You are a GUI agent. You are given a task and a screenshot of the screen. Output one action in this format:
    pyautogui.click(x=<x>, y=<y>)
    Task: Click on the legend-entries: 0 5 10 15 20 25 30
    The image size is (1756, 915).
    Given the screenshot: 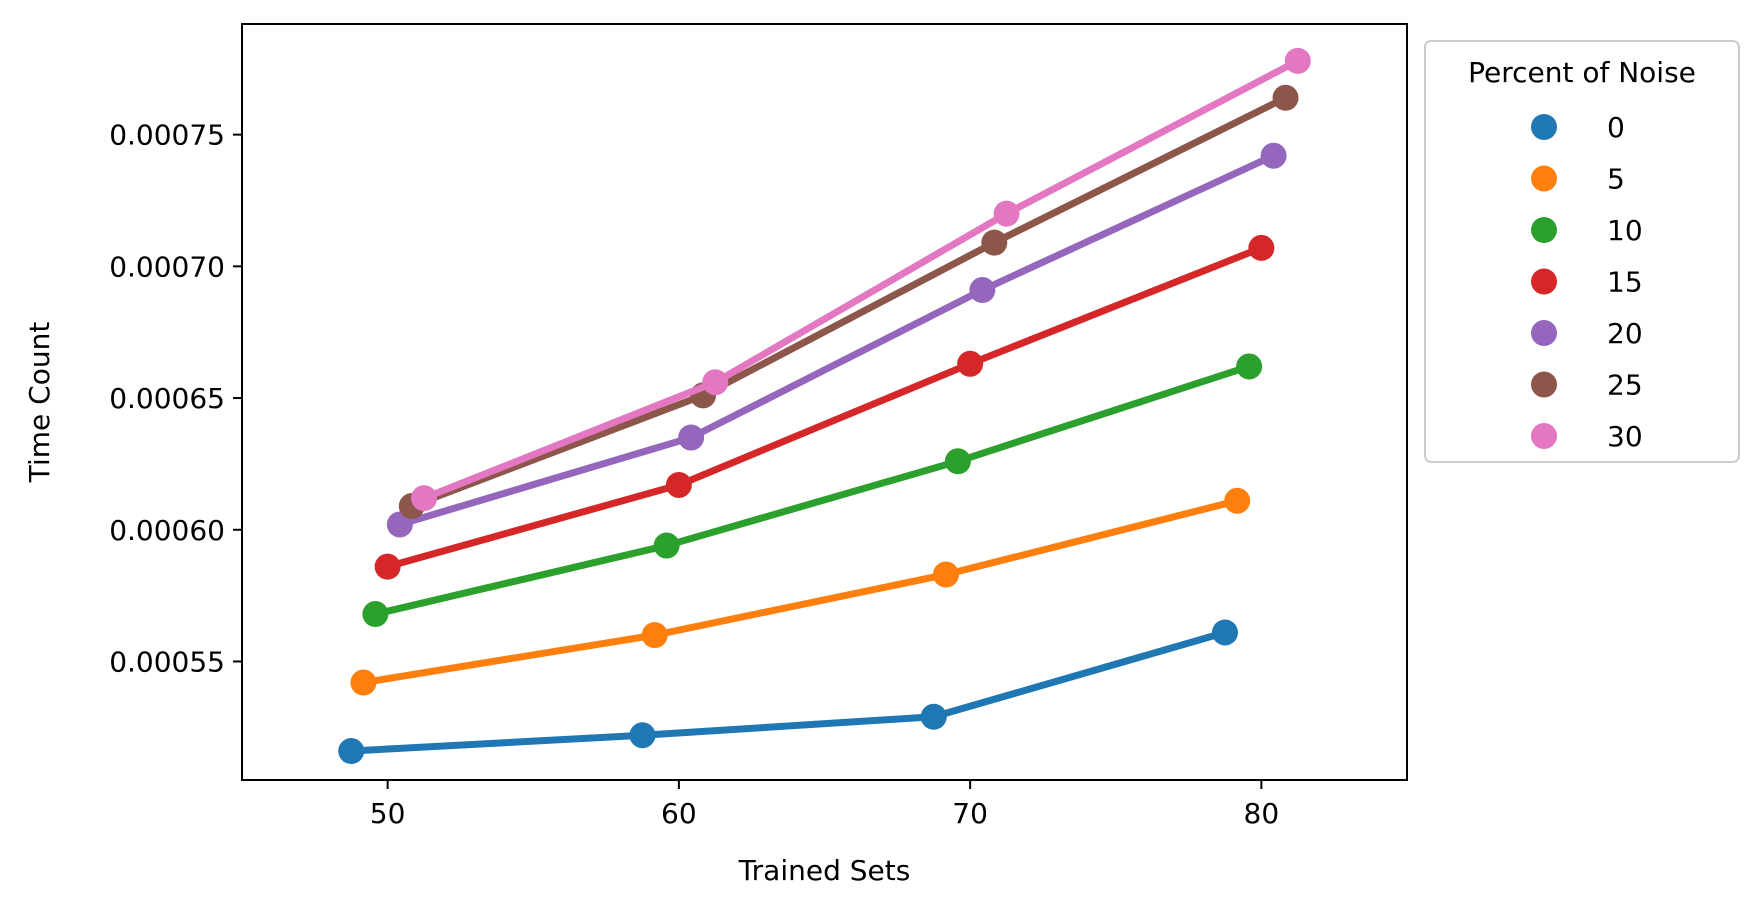 What is the action you would take?
    pyautogui.click(x=1587, y=282)
    